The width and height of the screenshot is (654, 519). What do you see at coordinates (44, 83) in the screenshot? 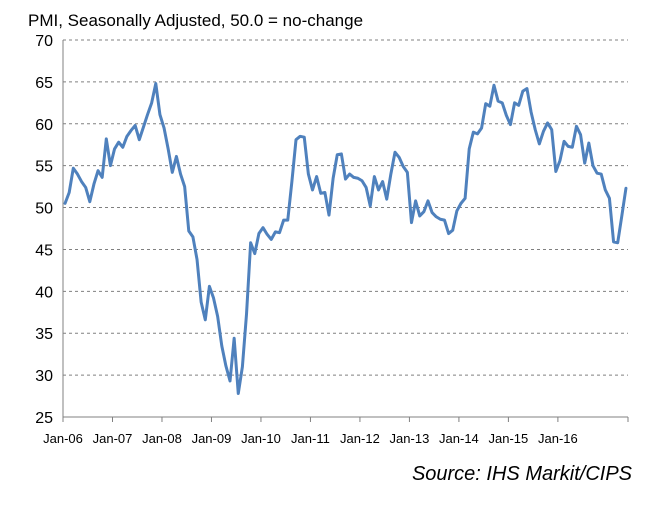
I see `y-tick-label: 65` at bounding box center [44, 83].